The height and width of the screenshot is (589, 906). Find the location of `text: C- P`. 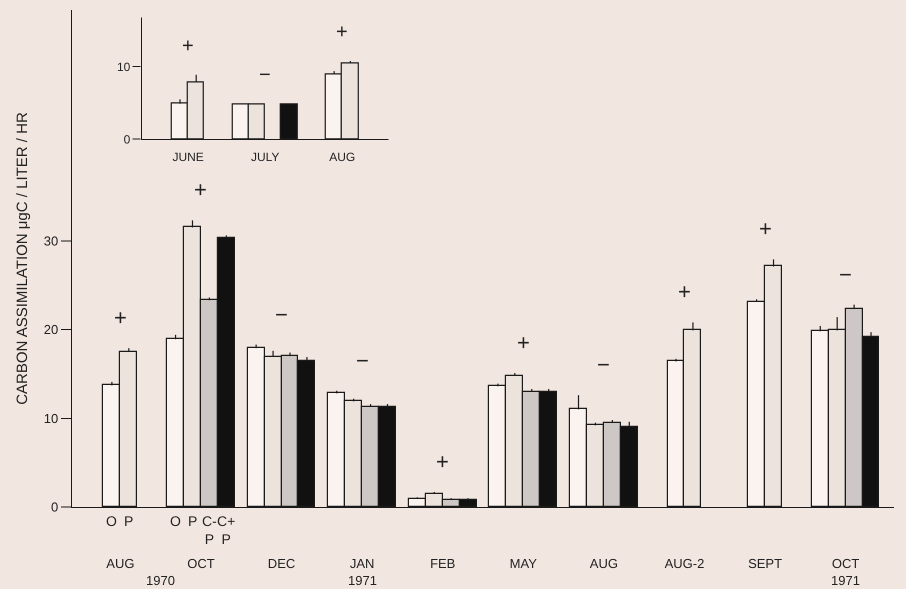

text: C- P is located at coordinates (210, 530).